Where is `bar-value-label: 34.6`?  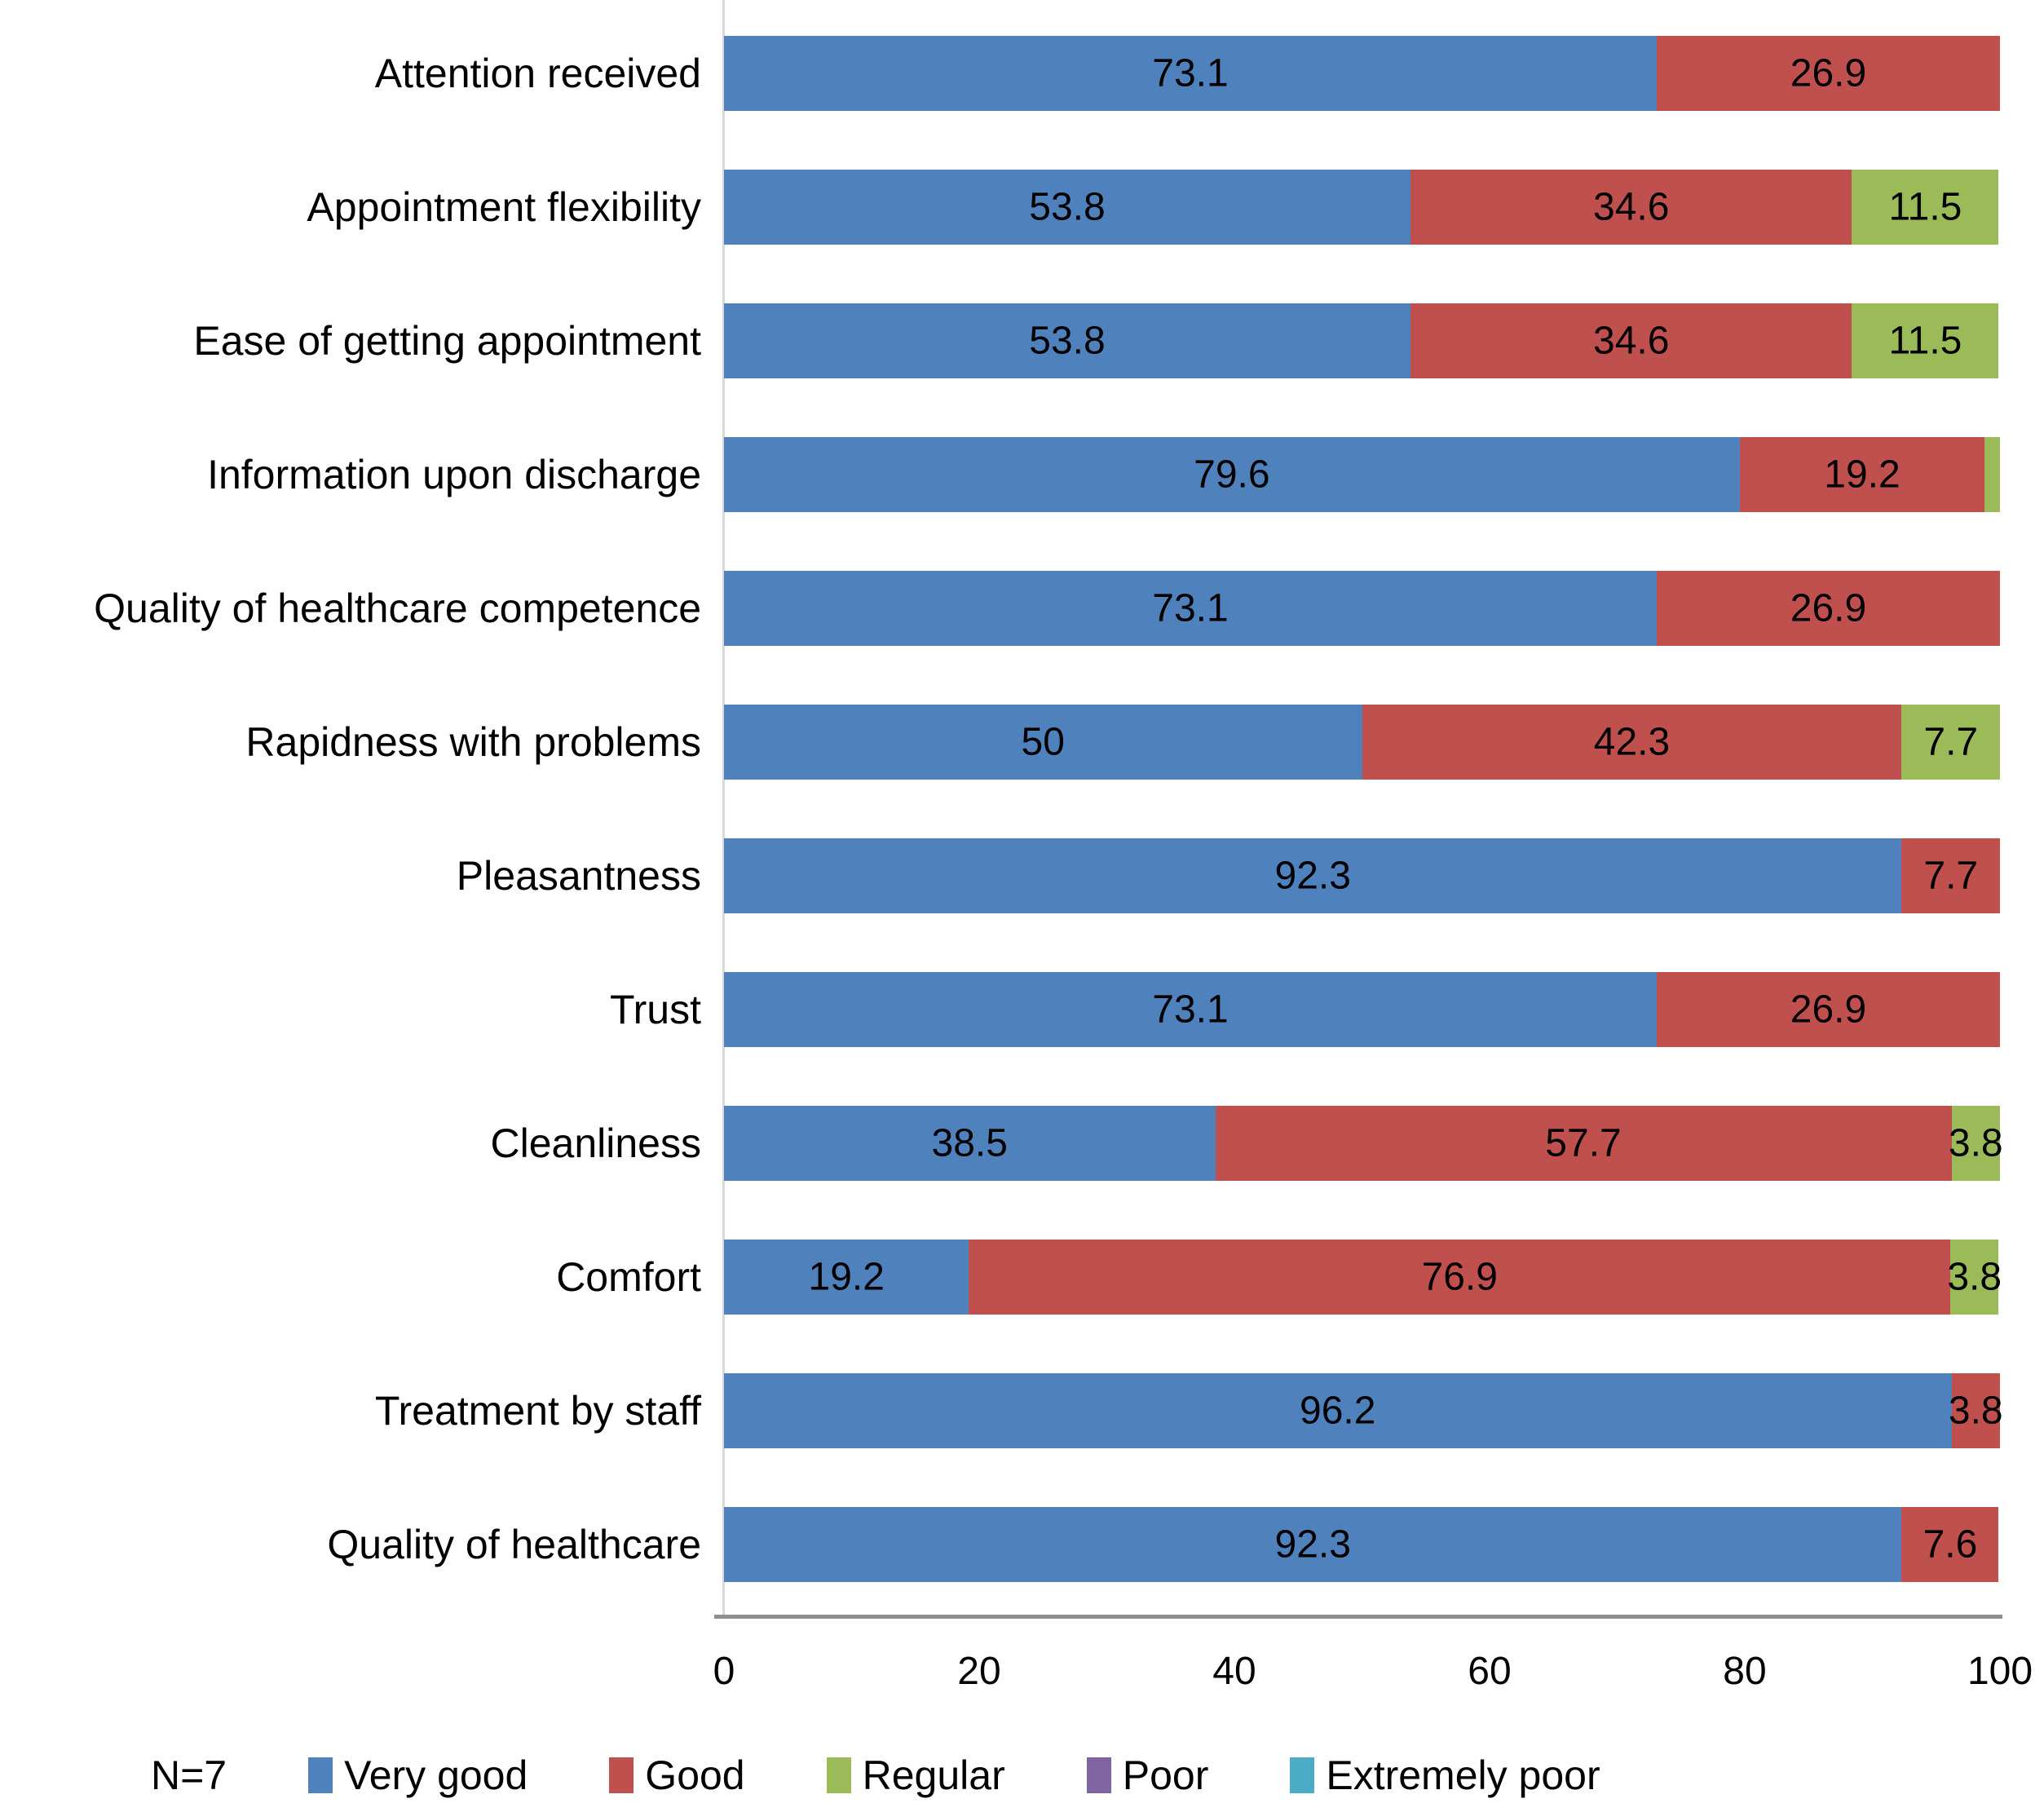
bar-value-label: 34.6 is located at coordinates (1631, 341).